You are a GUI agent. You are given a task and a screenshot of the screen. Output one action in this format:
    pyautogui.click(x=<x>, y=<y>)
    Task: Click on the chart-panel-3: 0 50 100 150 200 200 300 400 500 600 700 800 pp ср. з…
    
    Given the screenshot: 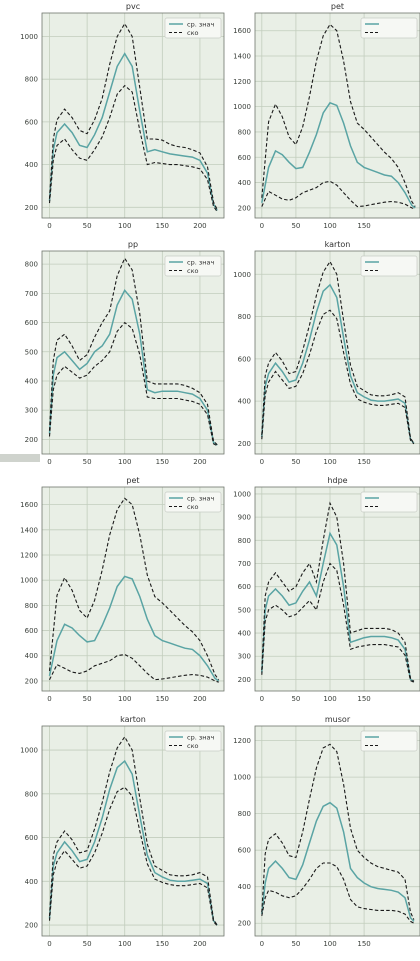 What is the action you would take?
    pyautogui.click(x=125, y=353)
    